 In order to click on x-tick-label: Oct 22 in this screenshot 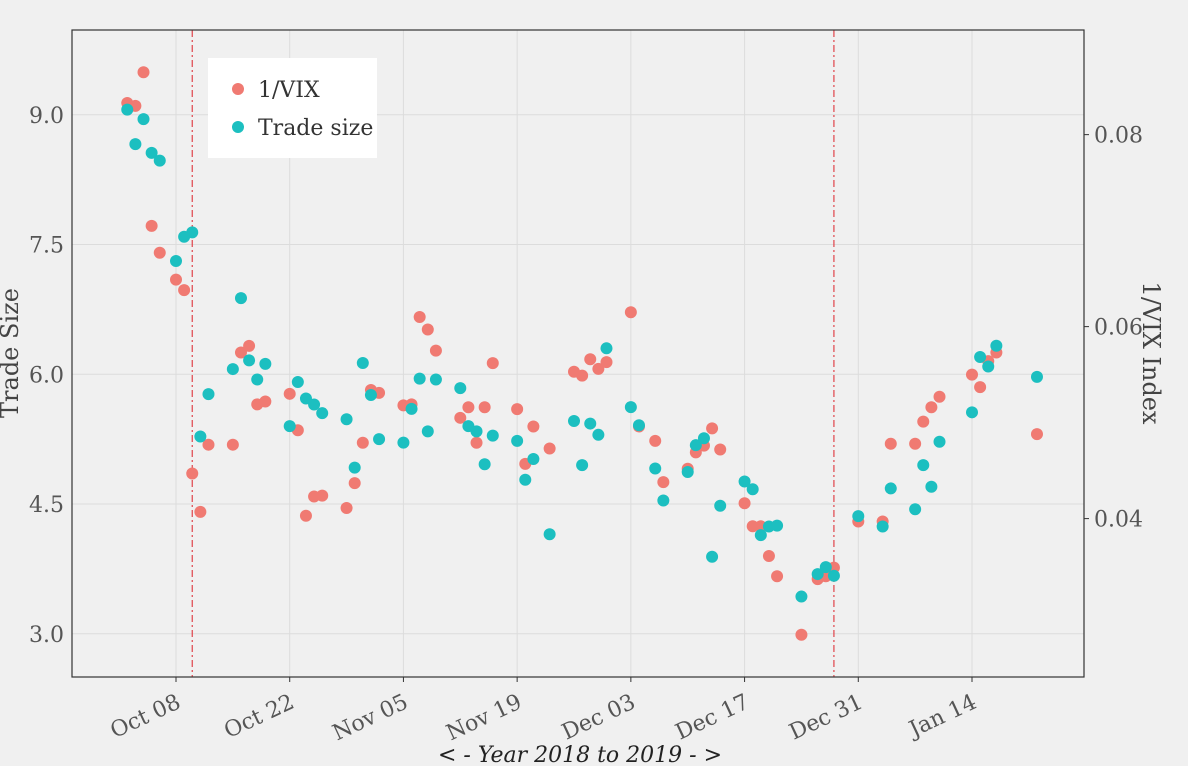, I will do `click(259, 717)`.